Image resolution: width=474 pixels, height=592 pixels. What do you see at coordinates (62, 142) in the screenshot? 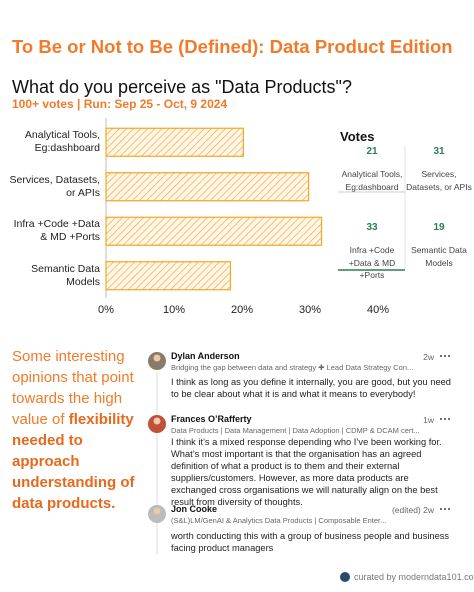
I see `y-tick-label: Analytical Tools, Eg:dashboard` at bounding box center [62, 142].